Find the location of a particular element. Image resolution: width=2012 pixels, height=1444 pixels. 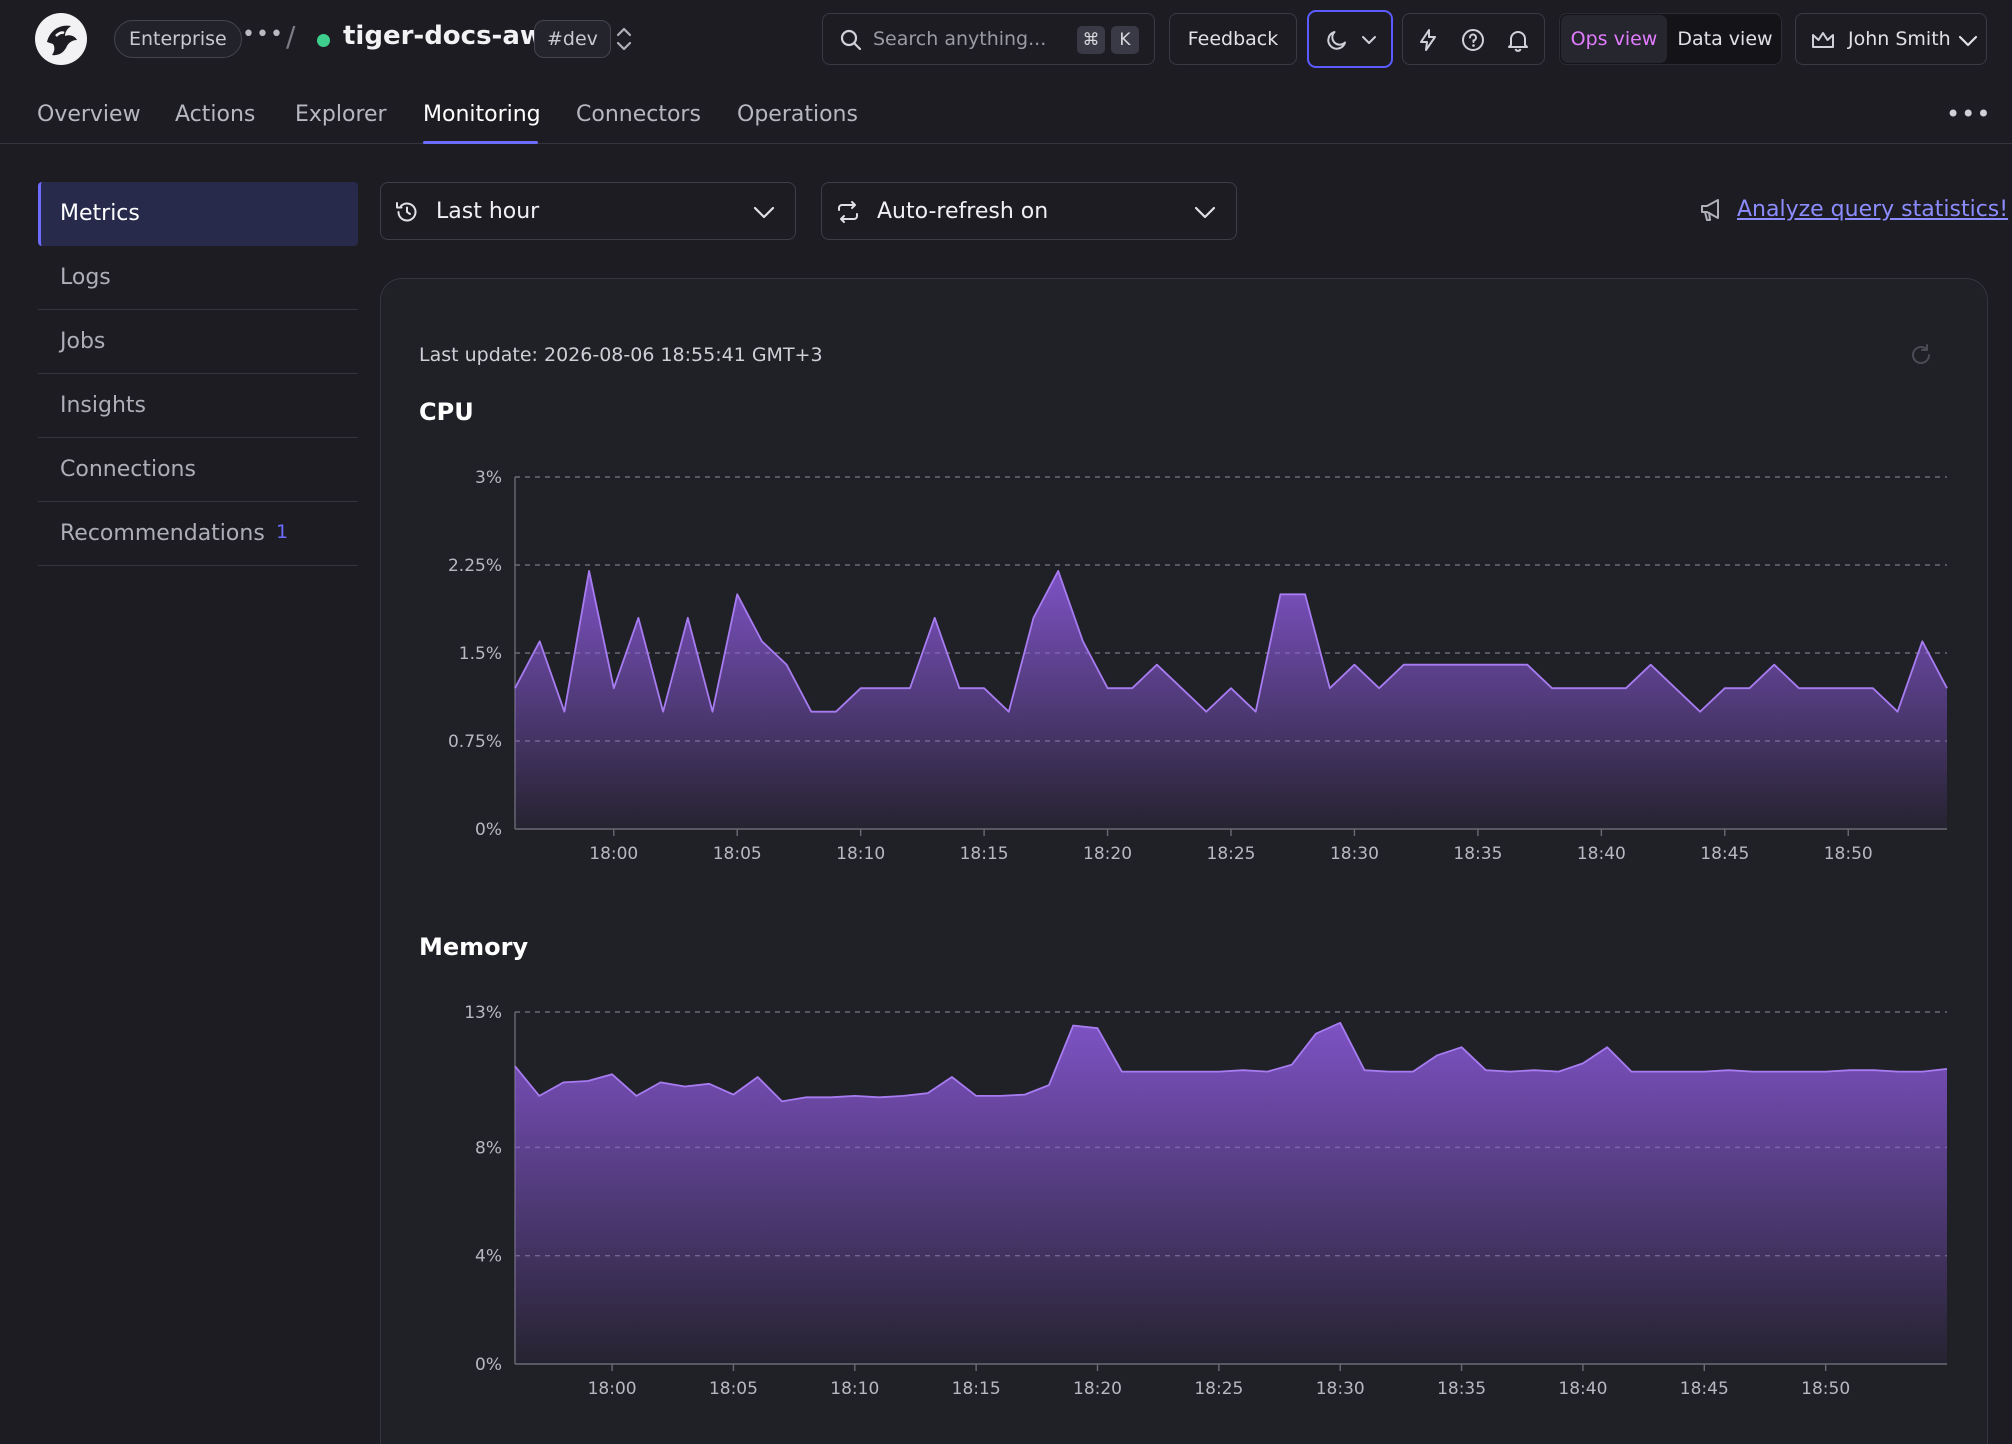

cpu-x-tick-label: 18:35 is located at coordinates (1477, 854).